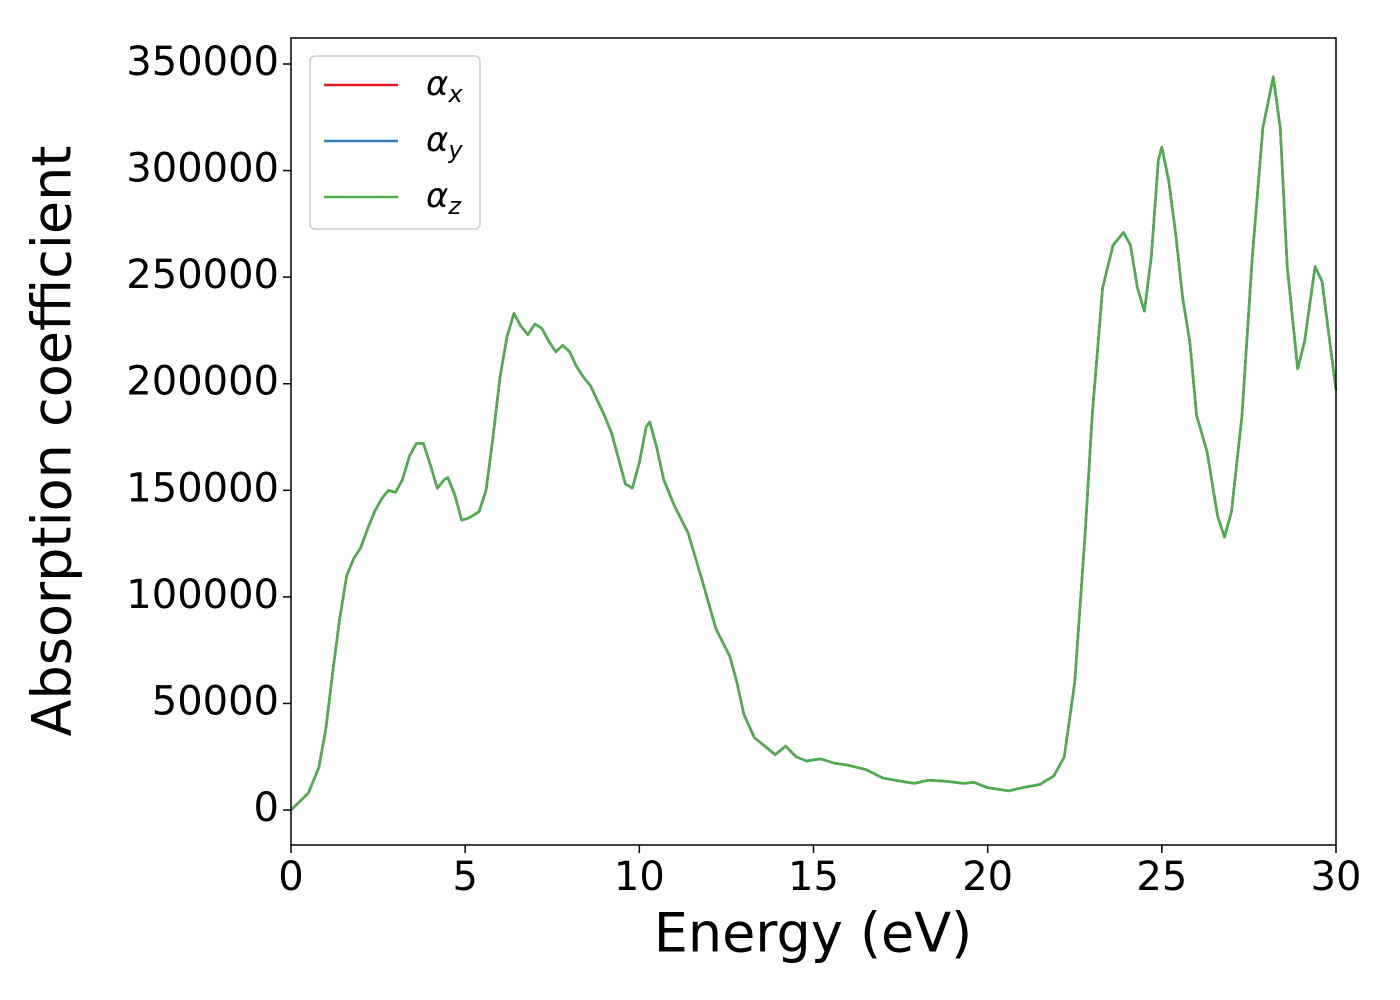 This screenshot has height=1000, width=1400. Describe the element at coordinates (202, 488) in the screenshot. I see `y-tick-label: 150000` at that location.